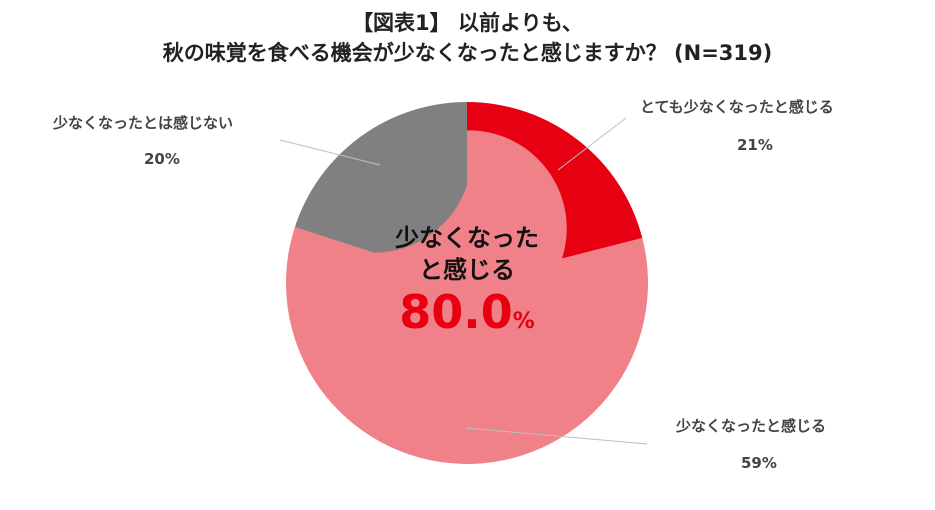  I want to click on center-value: 80.0%, so click(467, 312).